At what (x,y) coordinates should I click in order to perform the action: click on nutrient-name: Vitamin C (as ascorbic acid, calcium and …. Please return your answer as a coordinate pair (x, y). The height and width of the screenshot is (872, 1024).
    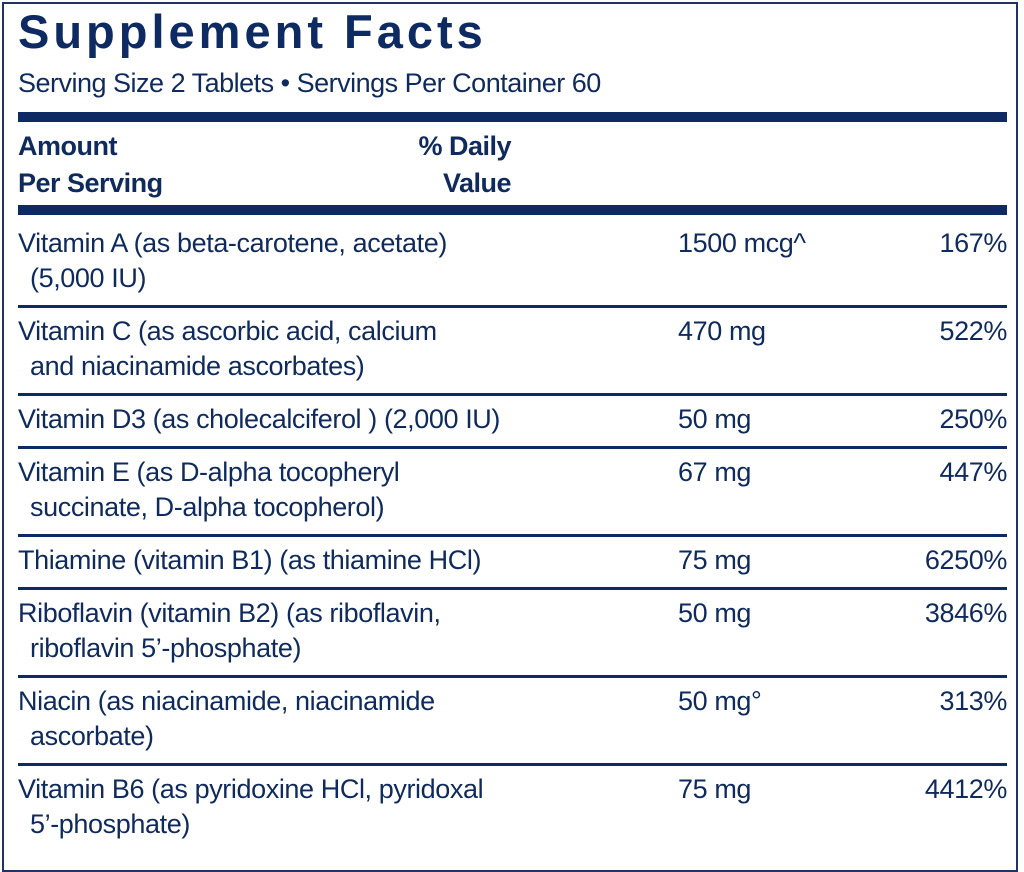
    Looking at the image, I should click on (338, 349).